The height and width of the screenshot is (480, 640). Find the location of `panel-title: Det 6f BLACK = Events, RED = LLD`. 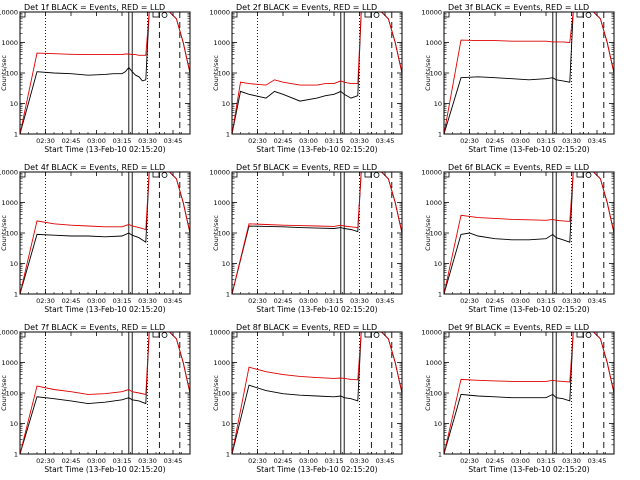

panel-title: Det 6f BLACK = Events, RED = LLD is located at coordinates (518, 167).